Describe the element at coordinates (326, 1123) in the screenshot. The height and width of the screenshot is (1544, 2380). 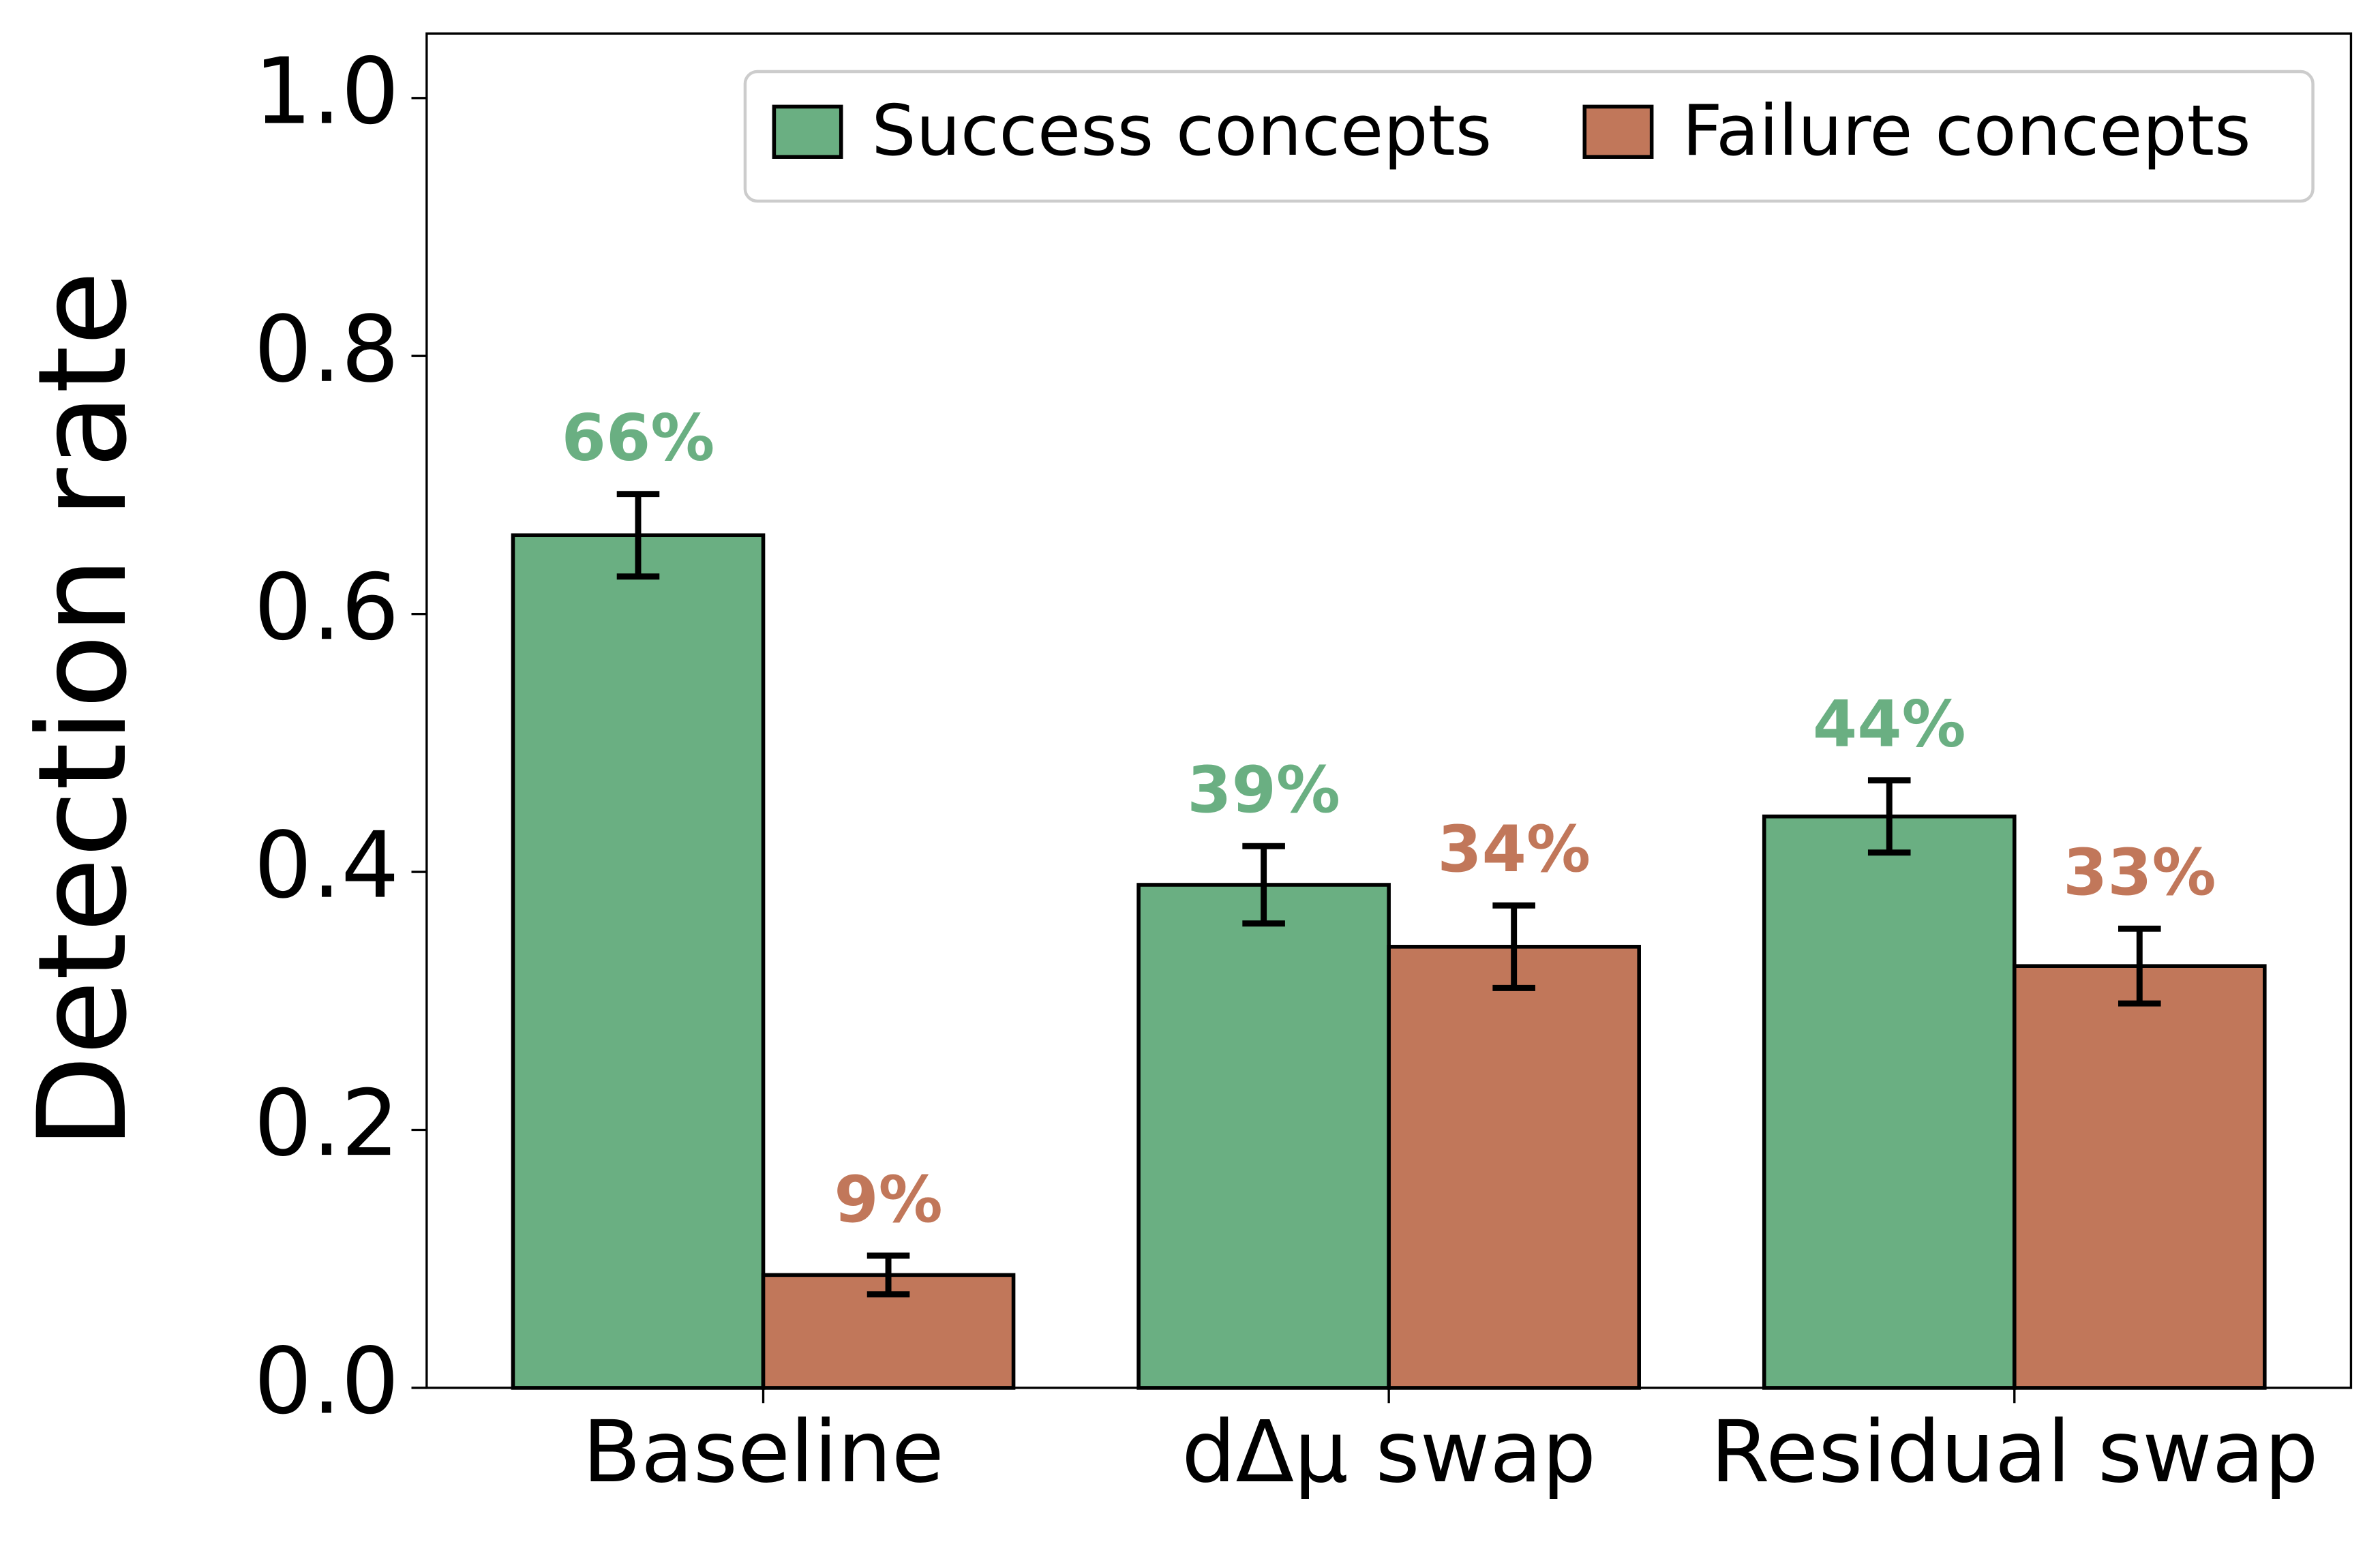
I see `y-tick-label: 0.2` at that location.